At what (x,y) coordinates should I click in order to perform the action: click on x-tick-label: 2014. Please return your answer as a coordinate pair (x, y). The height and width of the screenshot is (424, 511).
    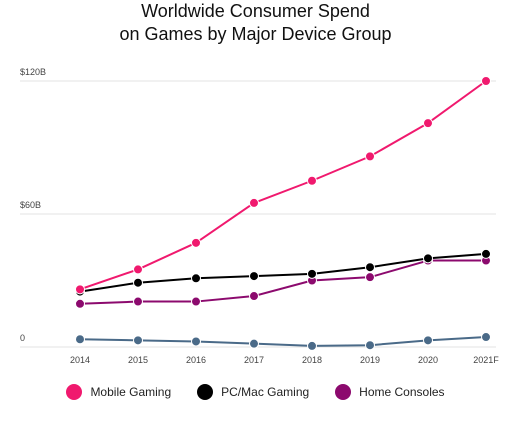
    Looking at the image, I should click on (80, 360).